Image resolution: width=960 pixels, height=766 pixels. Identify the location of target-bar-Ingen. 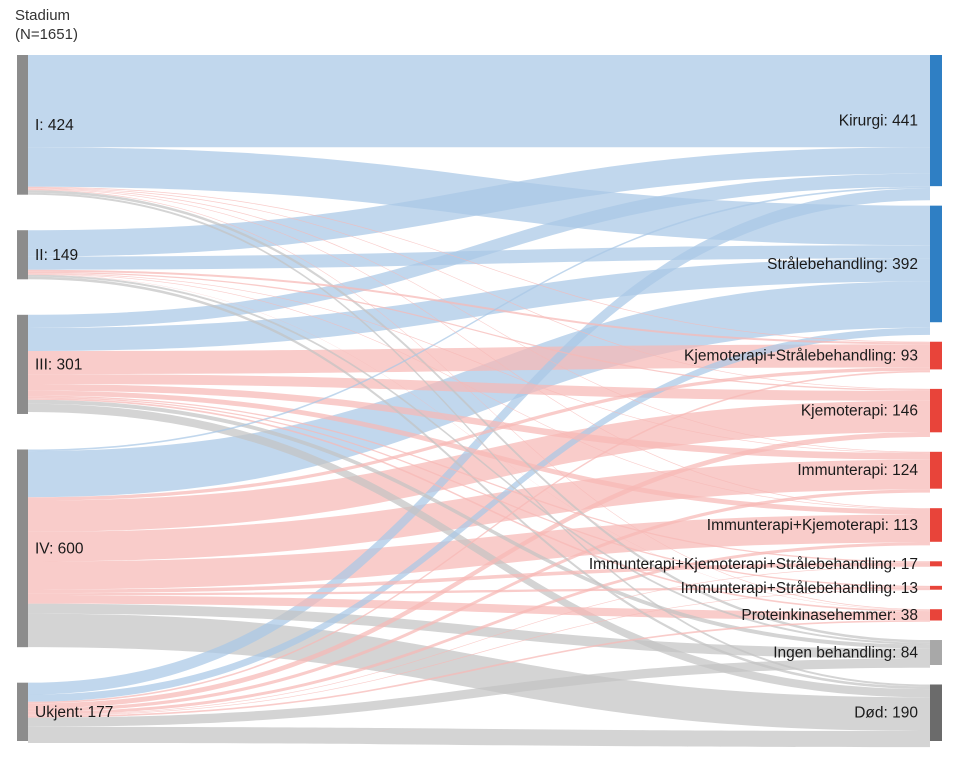
(936, 652).